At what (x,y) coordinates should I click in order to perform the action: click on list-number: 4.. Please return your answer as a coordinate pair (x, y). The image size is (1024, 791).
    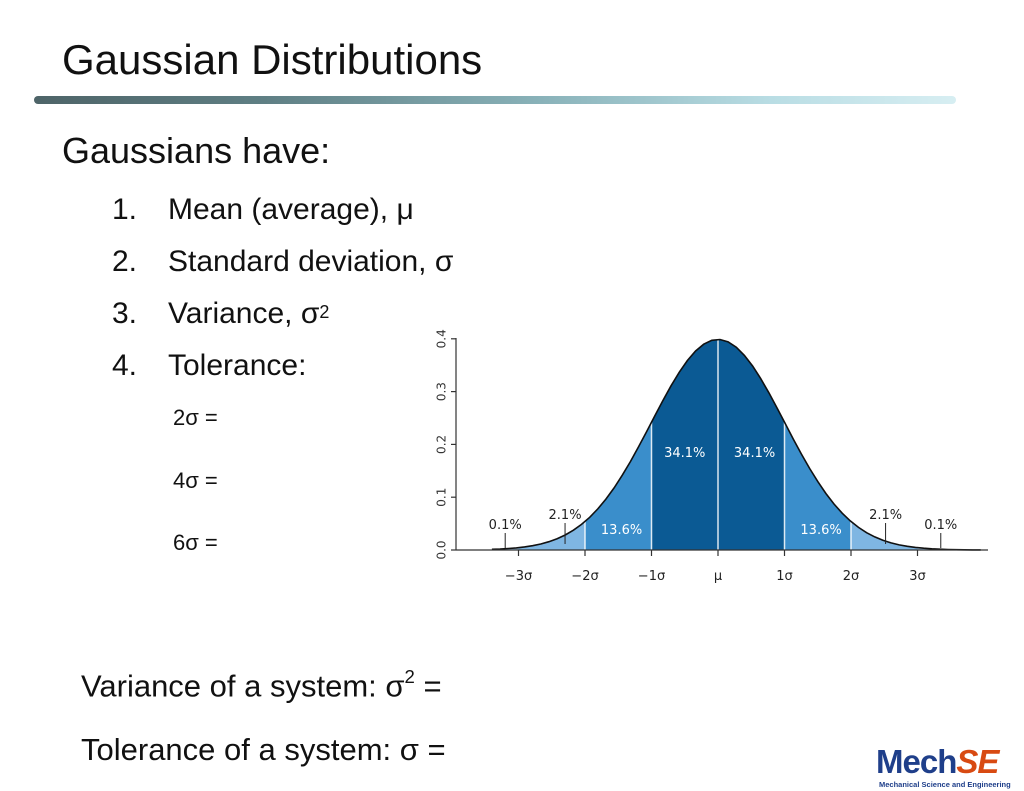
    Looking at the image, I should click on (125, 365).